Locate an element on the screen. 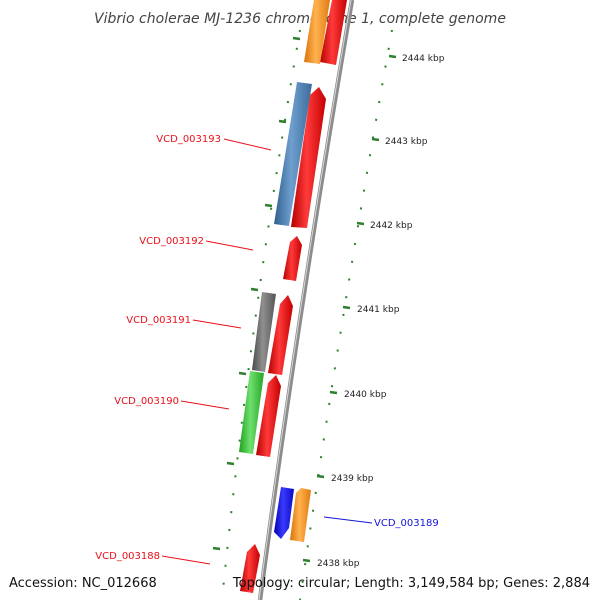 The height and width of the screenshot is (600, 600). scale-ticks is located at coordinates (349, 308).